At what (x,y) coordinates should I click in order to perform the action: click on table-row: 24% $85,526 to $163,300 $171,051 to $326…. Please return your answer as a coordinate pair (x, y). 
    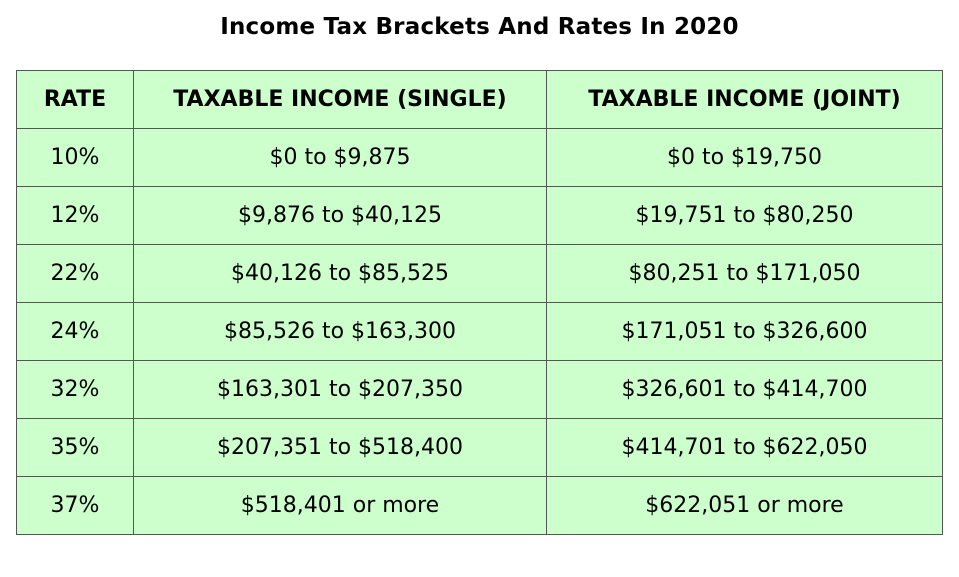
    Looking at the image, I should click on (479, 331).